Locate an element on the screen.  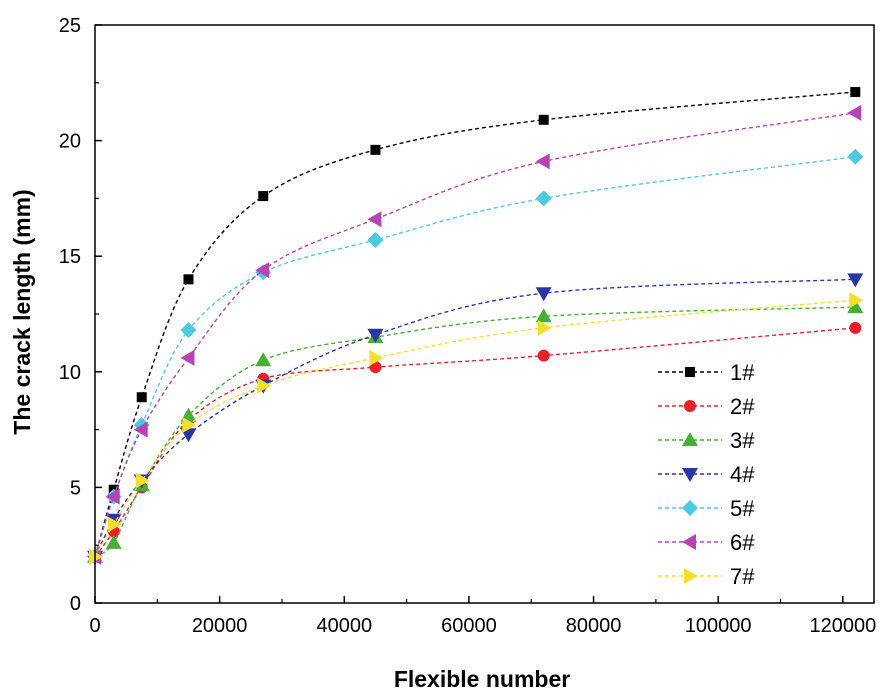
x-tick-label: 100000 is located at coordinates (718, 626).